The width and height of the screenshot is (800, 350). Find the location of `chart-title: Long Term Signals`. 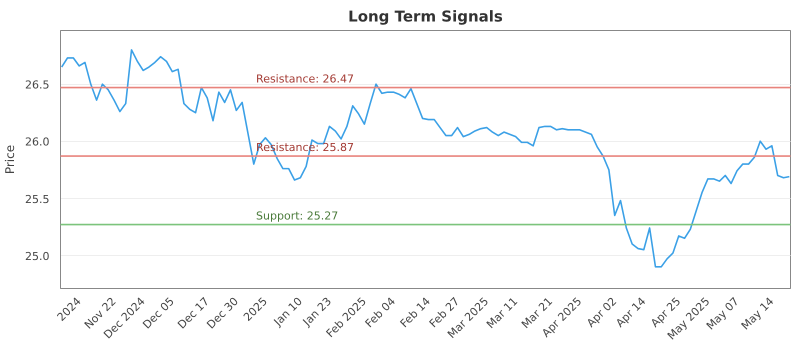

chart-title: Long Term Signals is located at coordinates (425, 17).